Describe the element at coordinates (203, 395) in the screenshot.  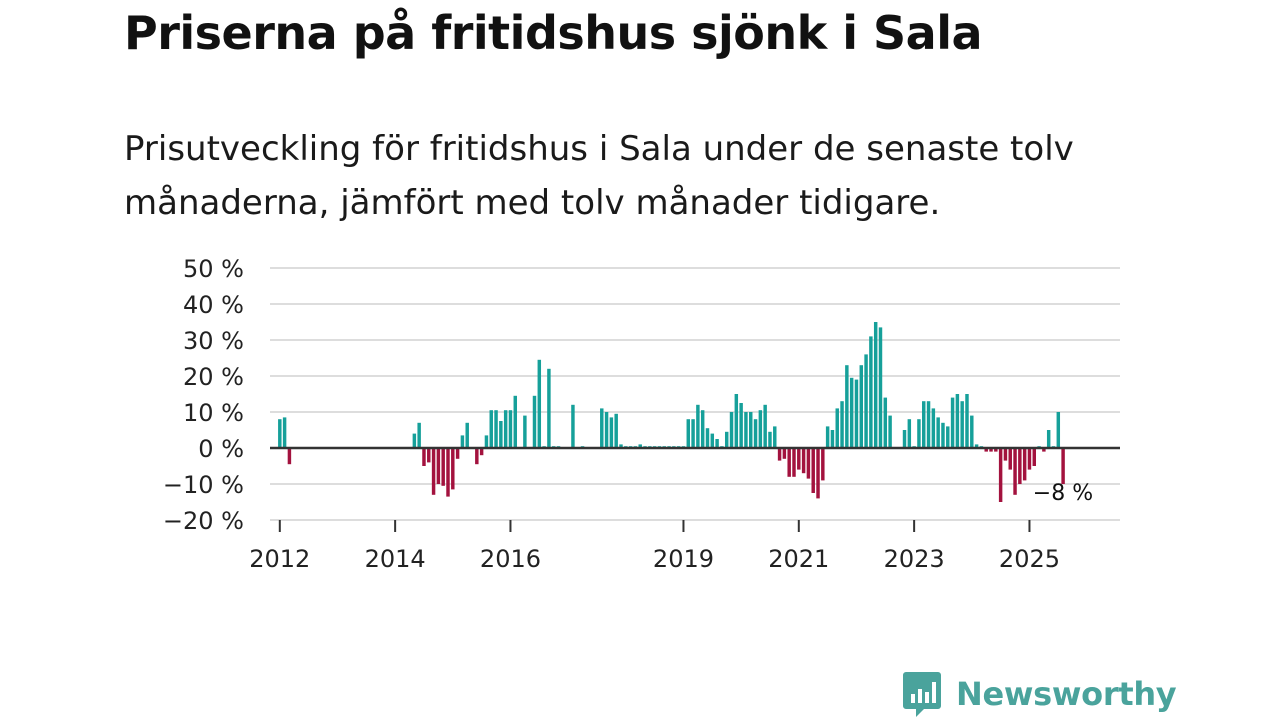
I see `y-axis-ticks: 50 % 40 % 30 % 20 % 10 % 0 % −10 % −20 %` at that location.